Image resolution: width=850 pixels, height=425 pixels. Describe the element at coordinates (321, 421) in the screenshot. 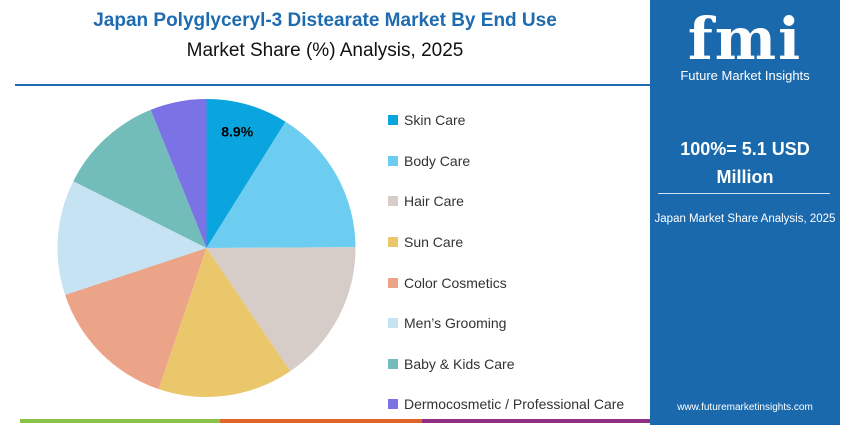

I see `footer-bar-orange` at that location.